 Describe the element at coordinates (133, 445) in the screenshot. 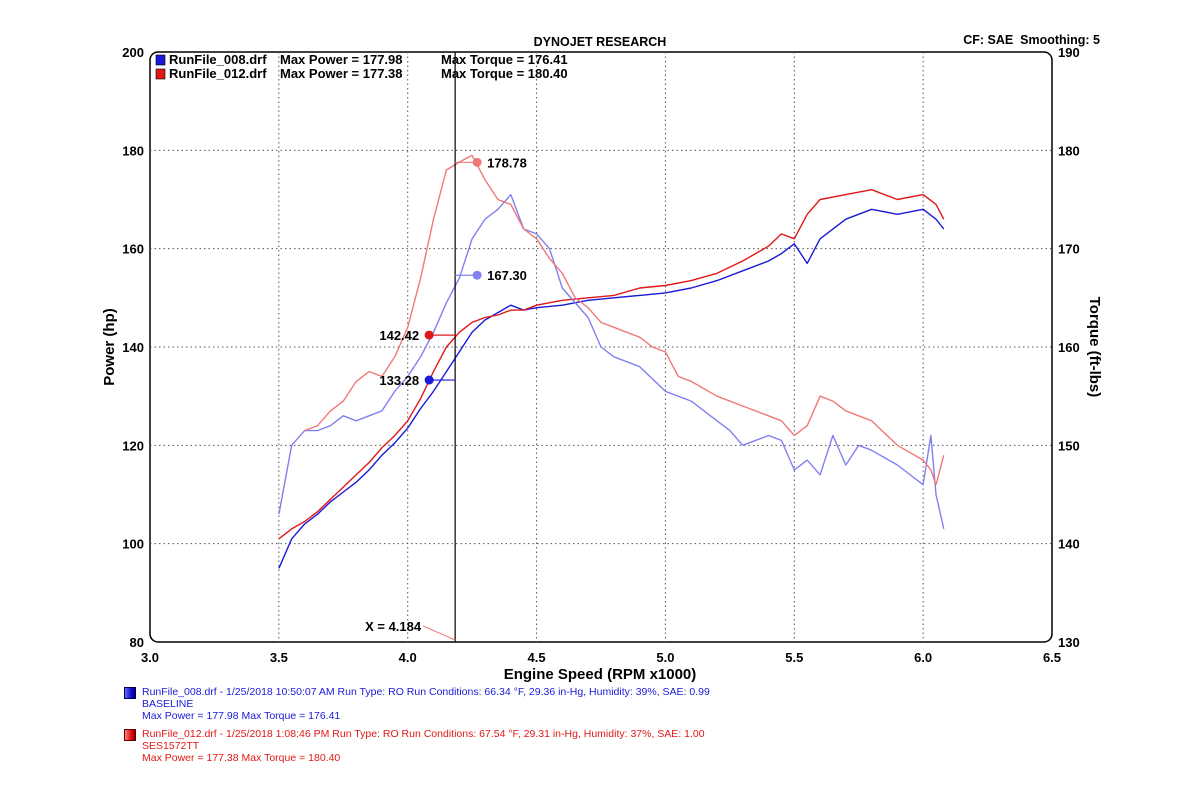

I see `y-tick-label-left: 120` at that location.